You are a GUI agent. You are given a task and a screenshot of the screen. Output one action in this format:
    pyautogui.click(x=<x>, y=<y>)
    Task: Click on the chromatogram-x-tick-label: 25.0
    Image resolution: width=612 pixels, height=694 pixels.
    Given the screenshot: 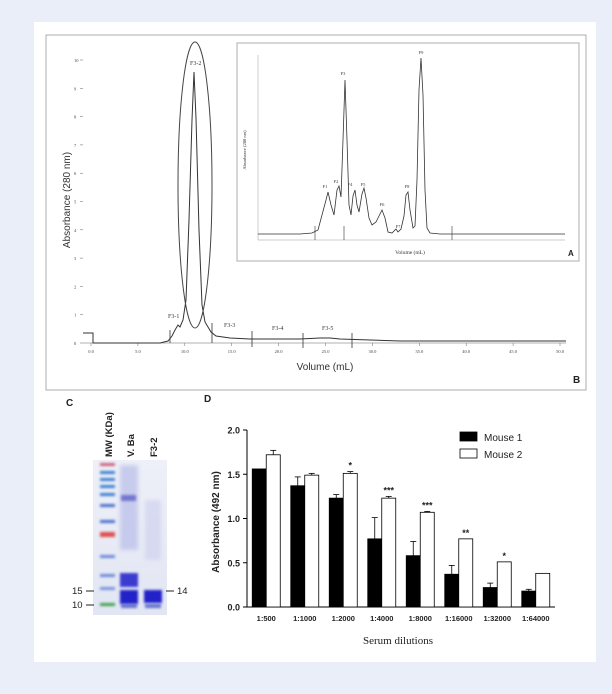 What is the action you would take?
    pyautogui.click(x=326, y=351)
    